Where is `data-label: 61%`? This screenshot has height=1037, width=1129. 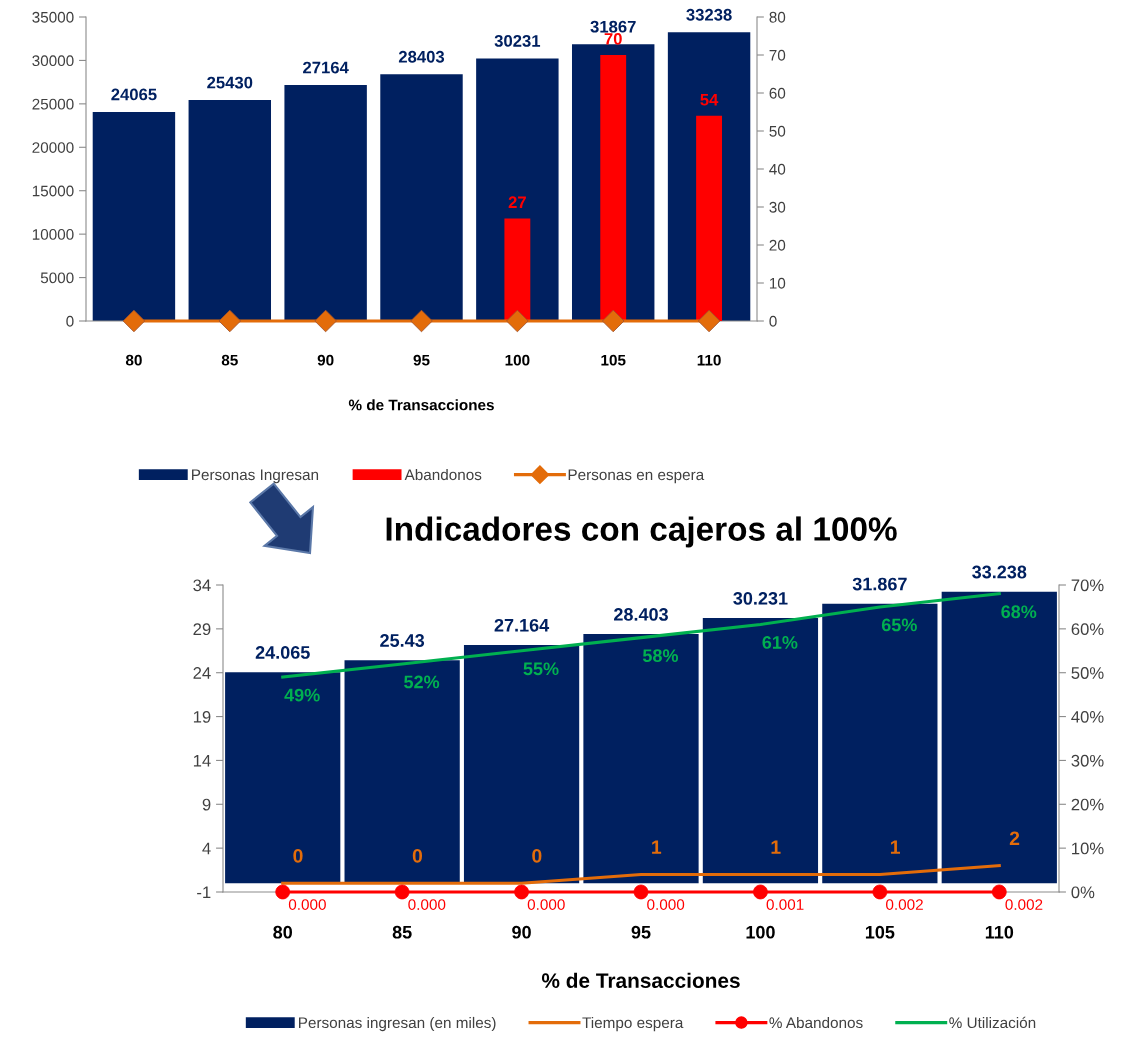 data-label: 61% is located at coordinates (780, 642).